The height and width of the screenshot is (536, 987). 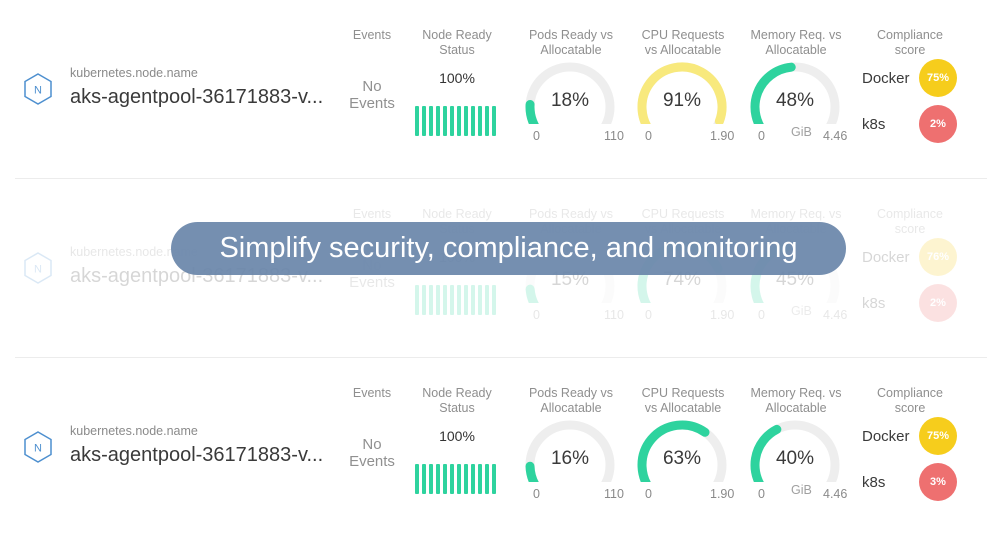 What do you see at coordinates (570, 458) in the screenshot?
I see `pods-percent: 16%` at bounding box center [570, 458].